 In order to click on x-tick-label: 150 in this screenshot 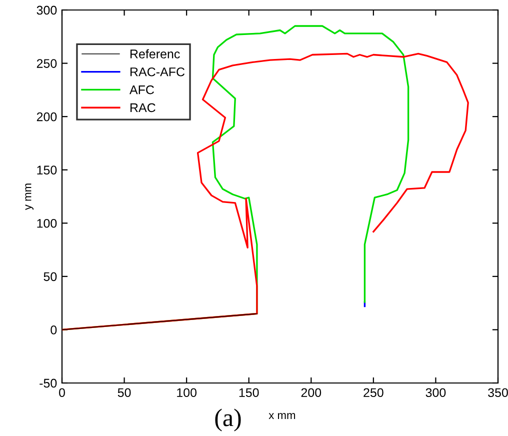, I will do `click(249, 393)`.